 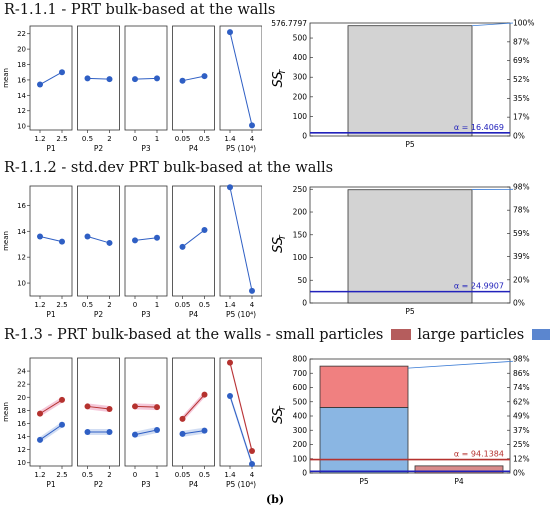 What do you see at coordinates (300, 458) in the screenshot?
I see `y-tick-label: 100` at bounding box center [300, 458].